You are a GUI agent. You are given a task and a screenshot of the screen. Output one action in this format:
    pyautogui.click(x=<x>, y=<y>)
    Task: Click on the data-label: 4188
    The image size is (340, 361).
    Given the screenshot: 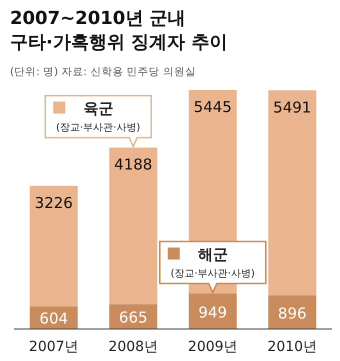 What is the action you would take?
    pyautogui.click(x=133, y=165)
    